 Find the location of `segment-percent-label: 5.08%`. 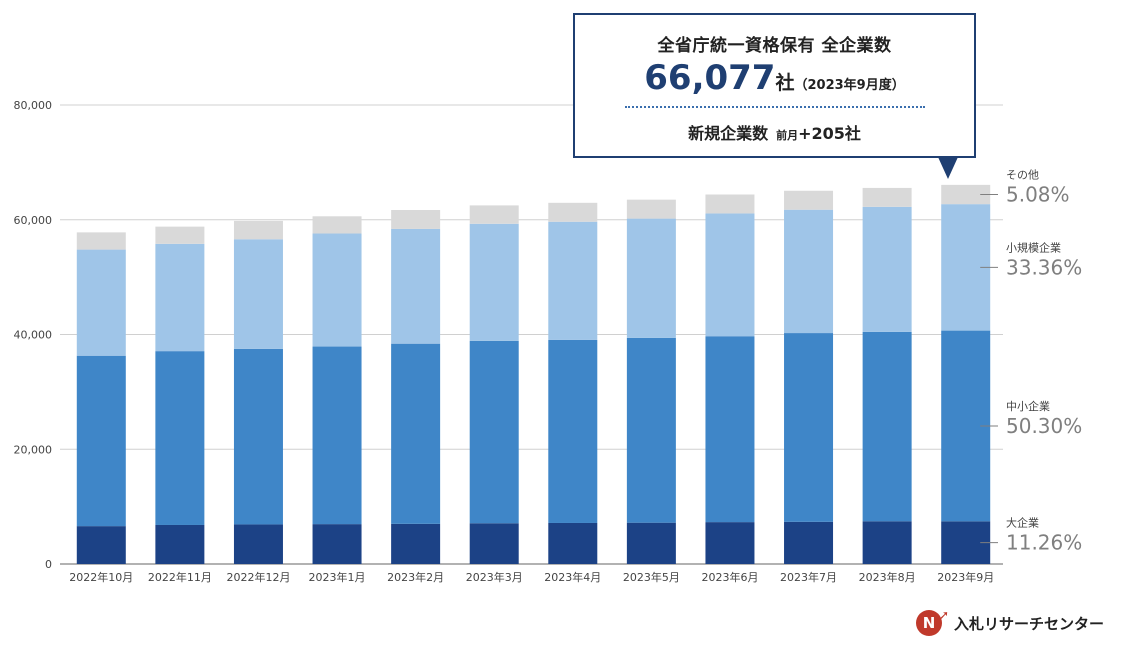

segment-percent-label: 5.08% is located at coordinates (1038, 195).